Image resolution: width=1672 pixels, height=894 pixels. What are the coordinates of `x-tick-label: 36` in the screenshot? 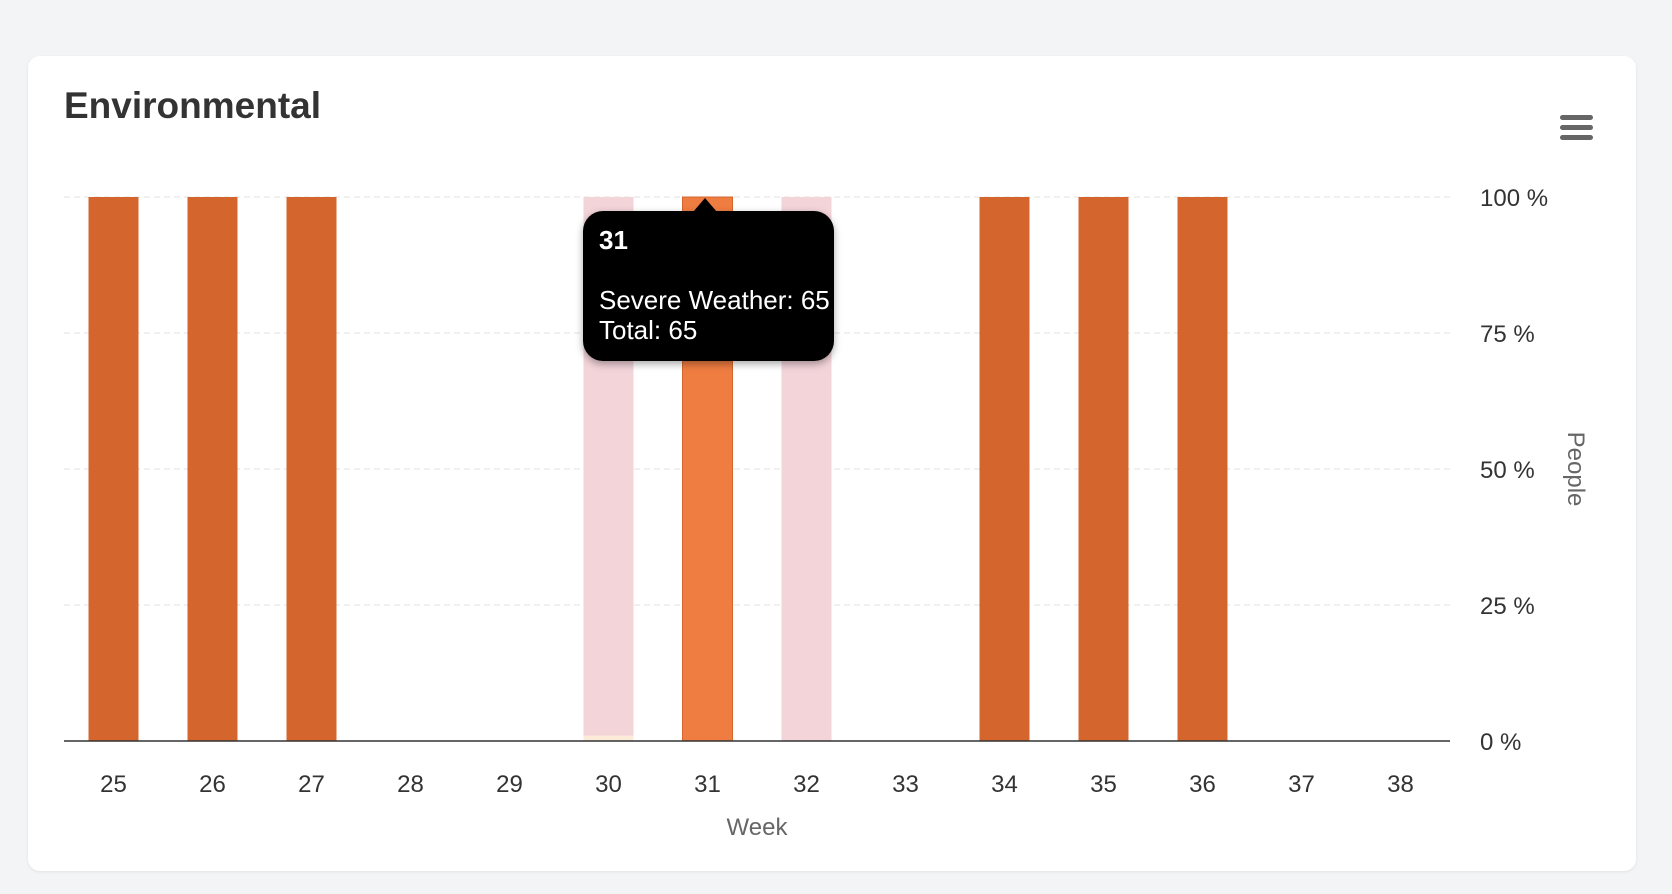 It's located at (1202, 784).